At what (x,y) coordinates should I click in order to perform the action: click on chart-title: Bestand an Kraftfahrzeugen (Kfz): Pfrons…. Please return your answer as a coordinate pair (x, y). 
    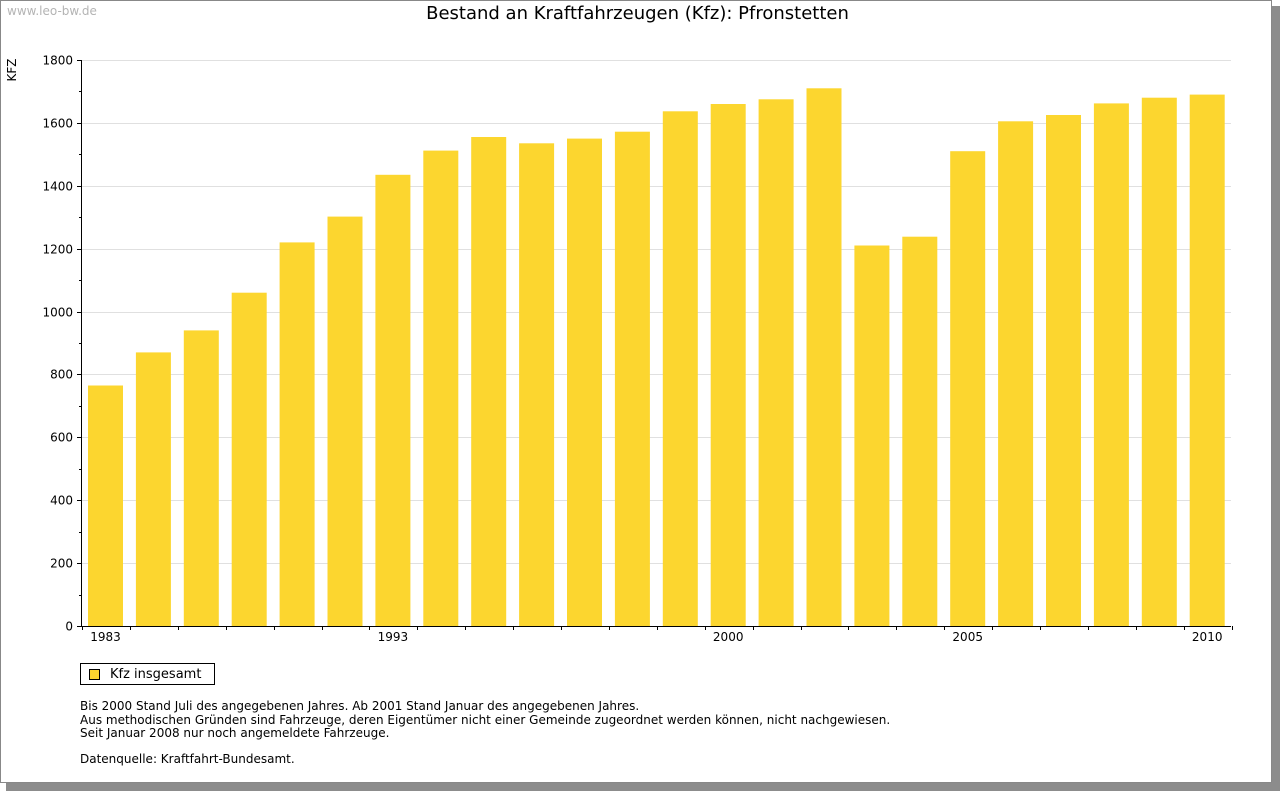
    Looking at the image, I should click on (637, 13).